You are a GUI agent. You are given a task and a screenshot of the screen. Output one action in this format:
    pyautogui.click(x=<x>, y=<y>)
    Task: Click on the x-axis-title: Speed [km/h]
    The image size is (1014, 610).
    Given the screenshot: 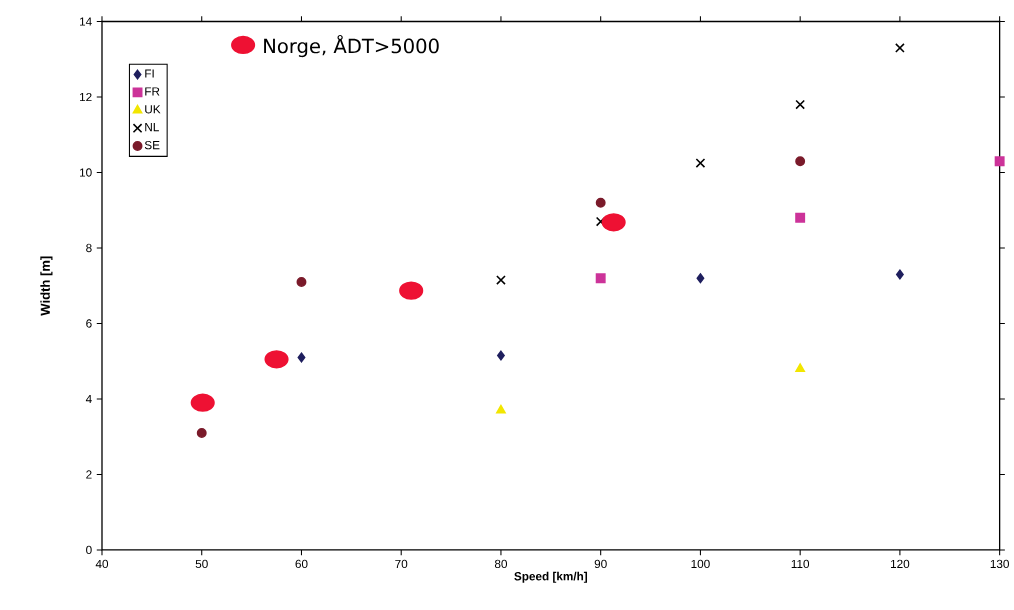 What is the action you would take?
    pyautogui.click(x=551, y=577)
    